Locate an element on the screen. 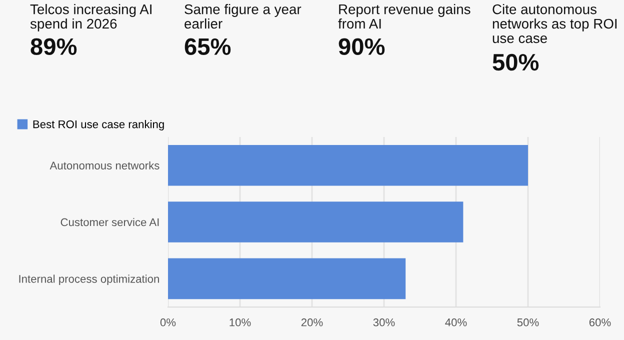  x-tick-label: 10% is located at coordinates (240, 322).